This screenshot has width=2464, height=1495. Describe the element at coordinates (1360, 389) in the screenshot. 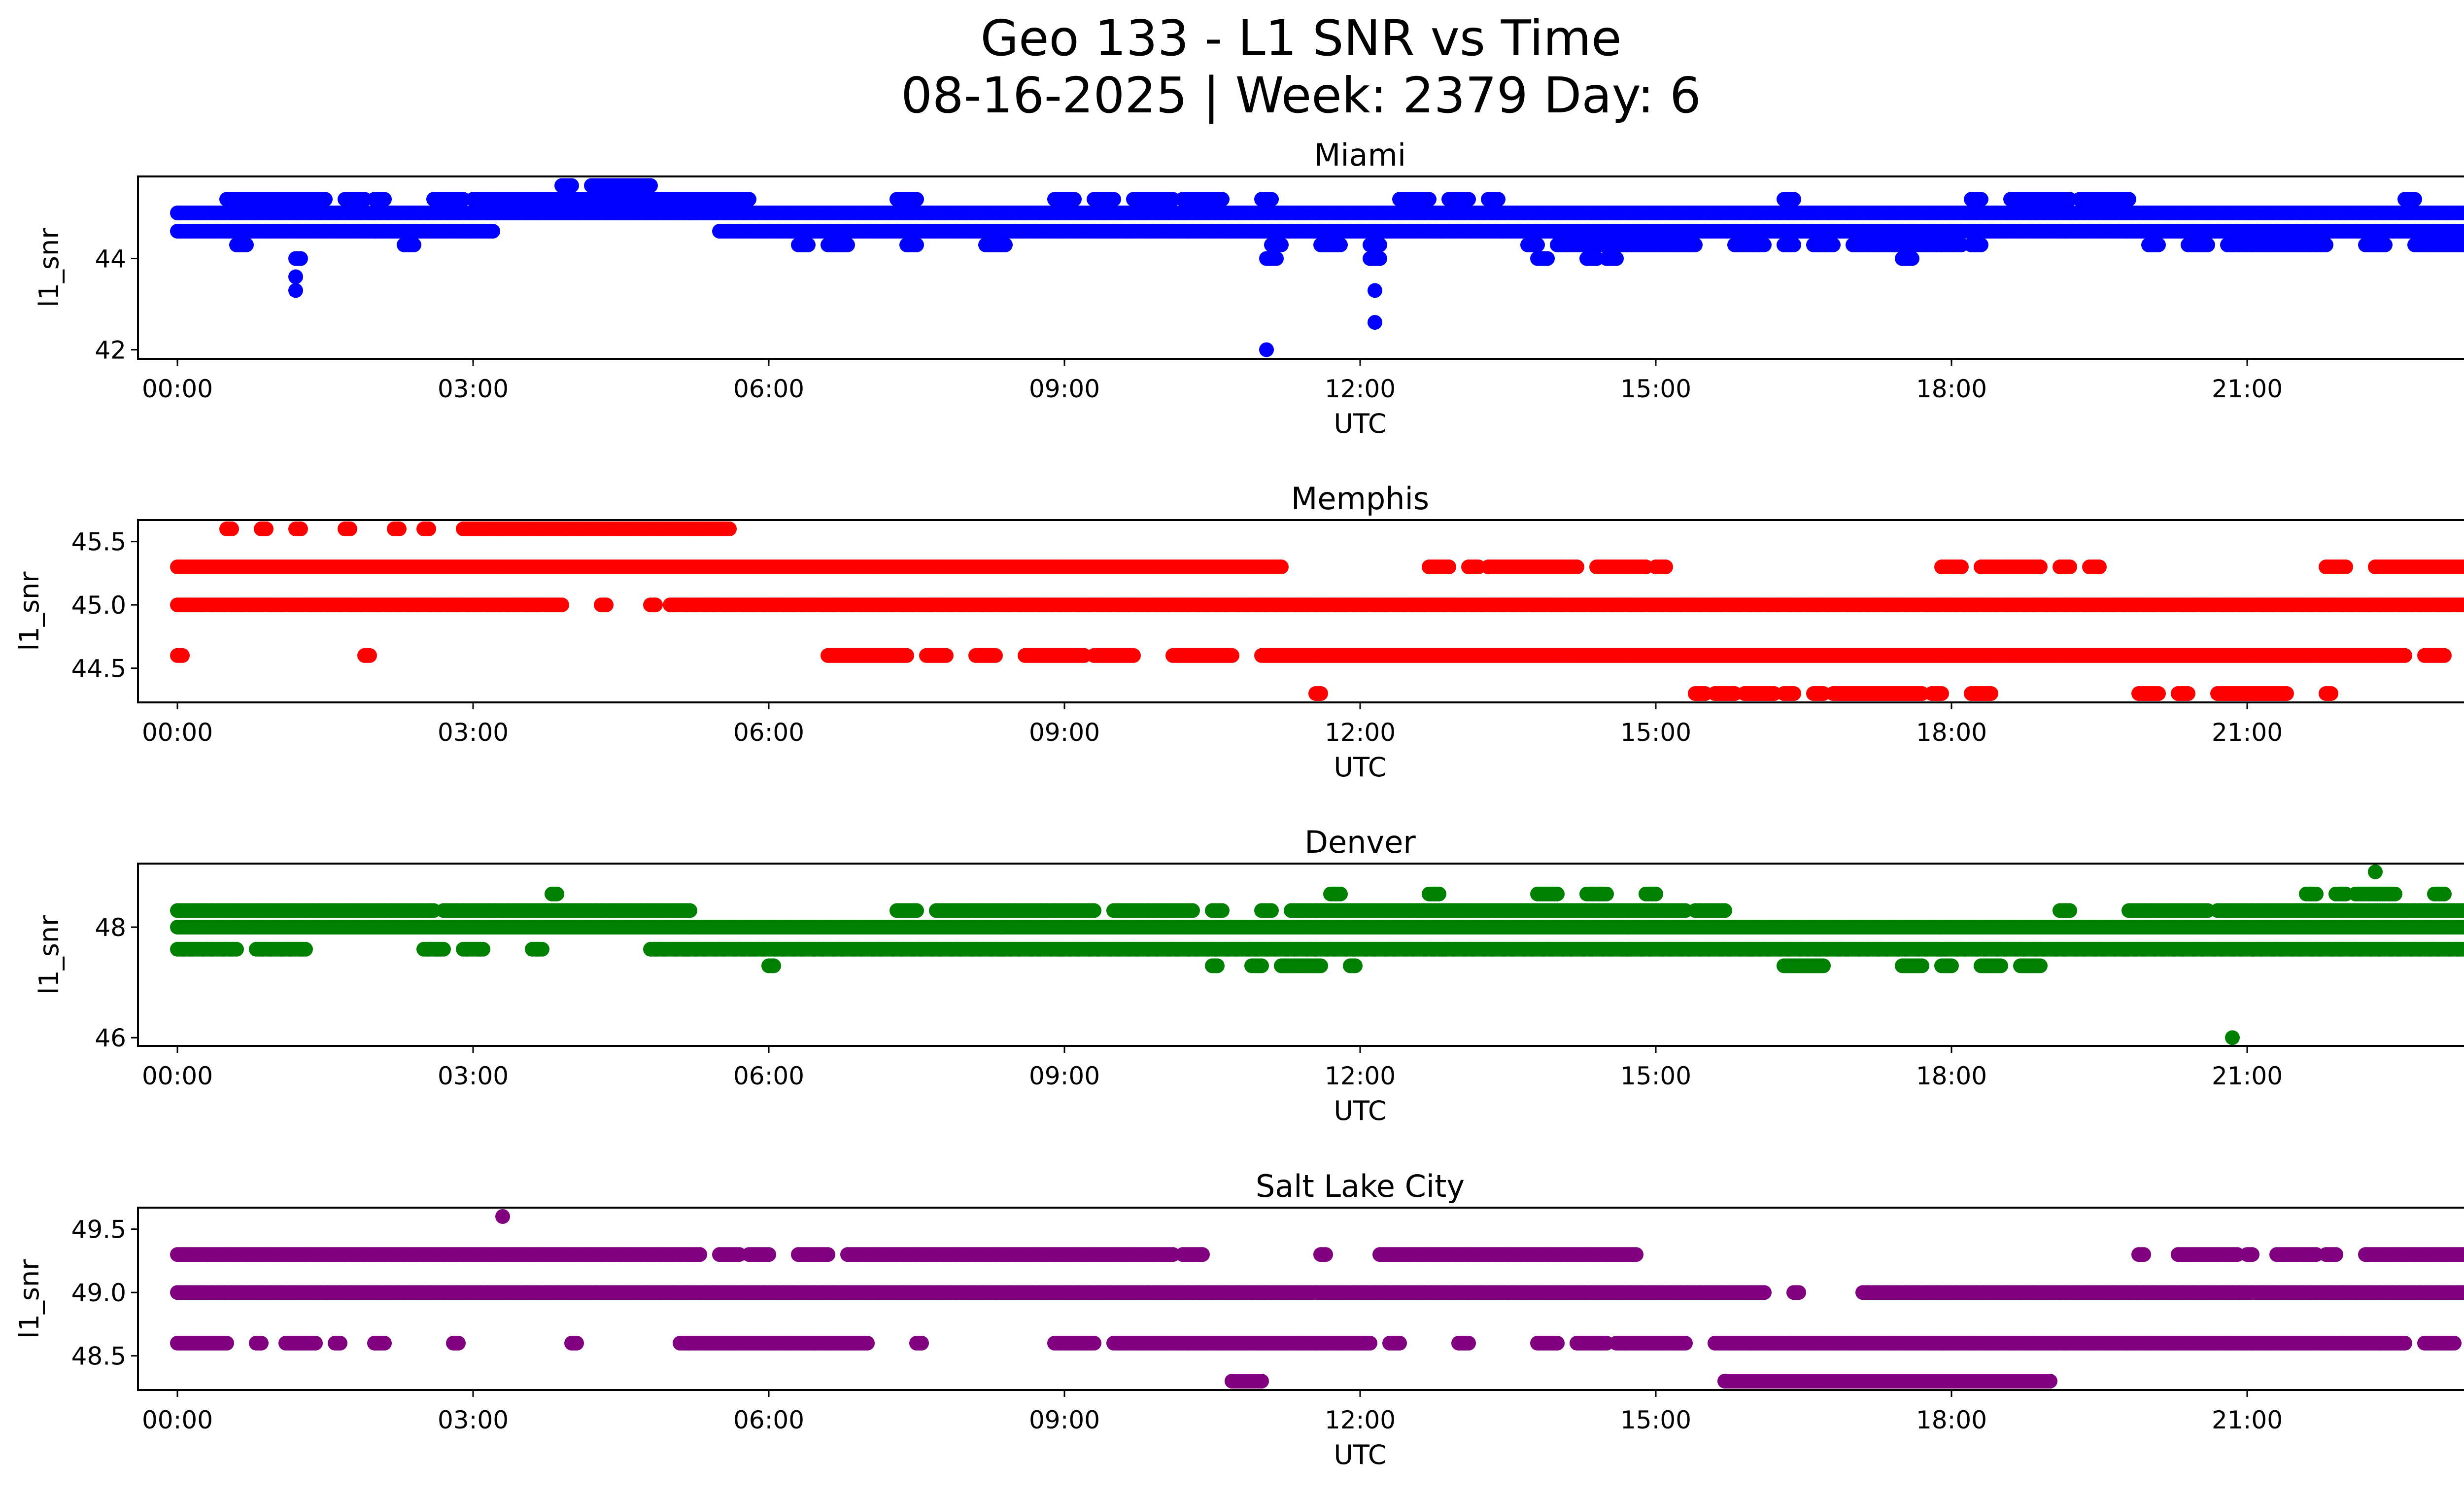

I see `x-tick-label: 12:00` at that location.